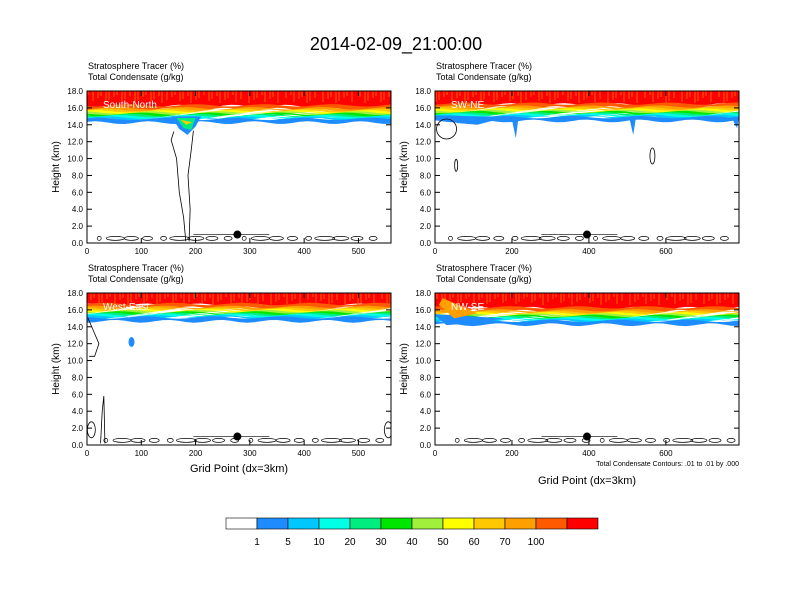  Describe the element at coordinates (359, 251) in the screenshot. I see `x-tick-label: 500` at that location.